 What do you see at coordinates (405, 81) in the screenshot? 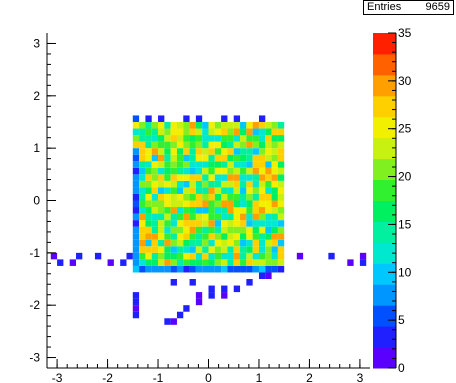
I see `palette-tick-label: 30` at bounding box center [405, 81].